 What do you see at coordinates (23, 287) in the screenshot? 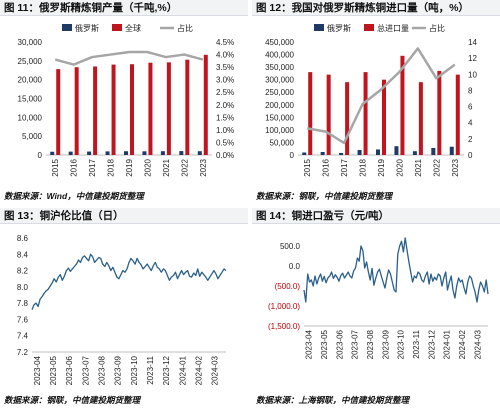
I see `y-tick-label: 8.0` at bounding box center [23, 287].